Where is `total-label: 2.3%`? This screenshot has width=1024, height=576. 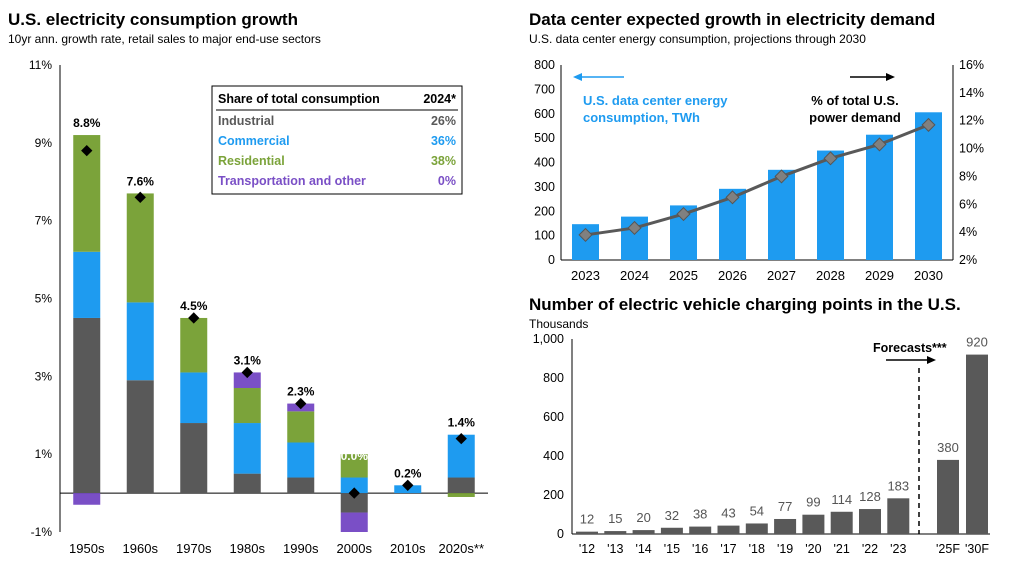
total-label: 2.3% is located at coordinates (301, 392).